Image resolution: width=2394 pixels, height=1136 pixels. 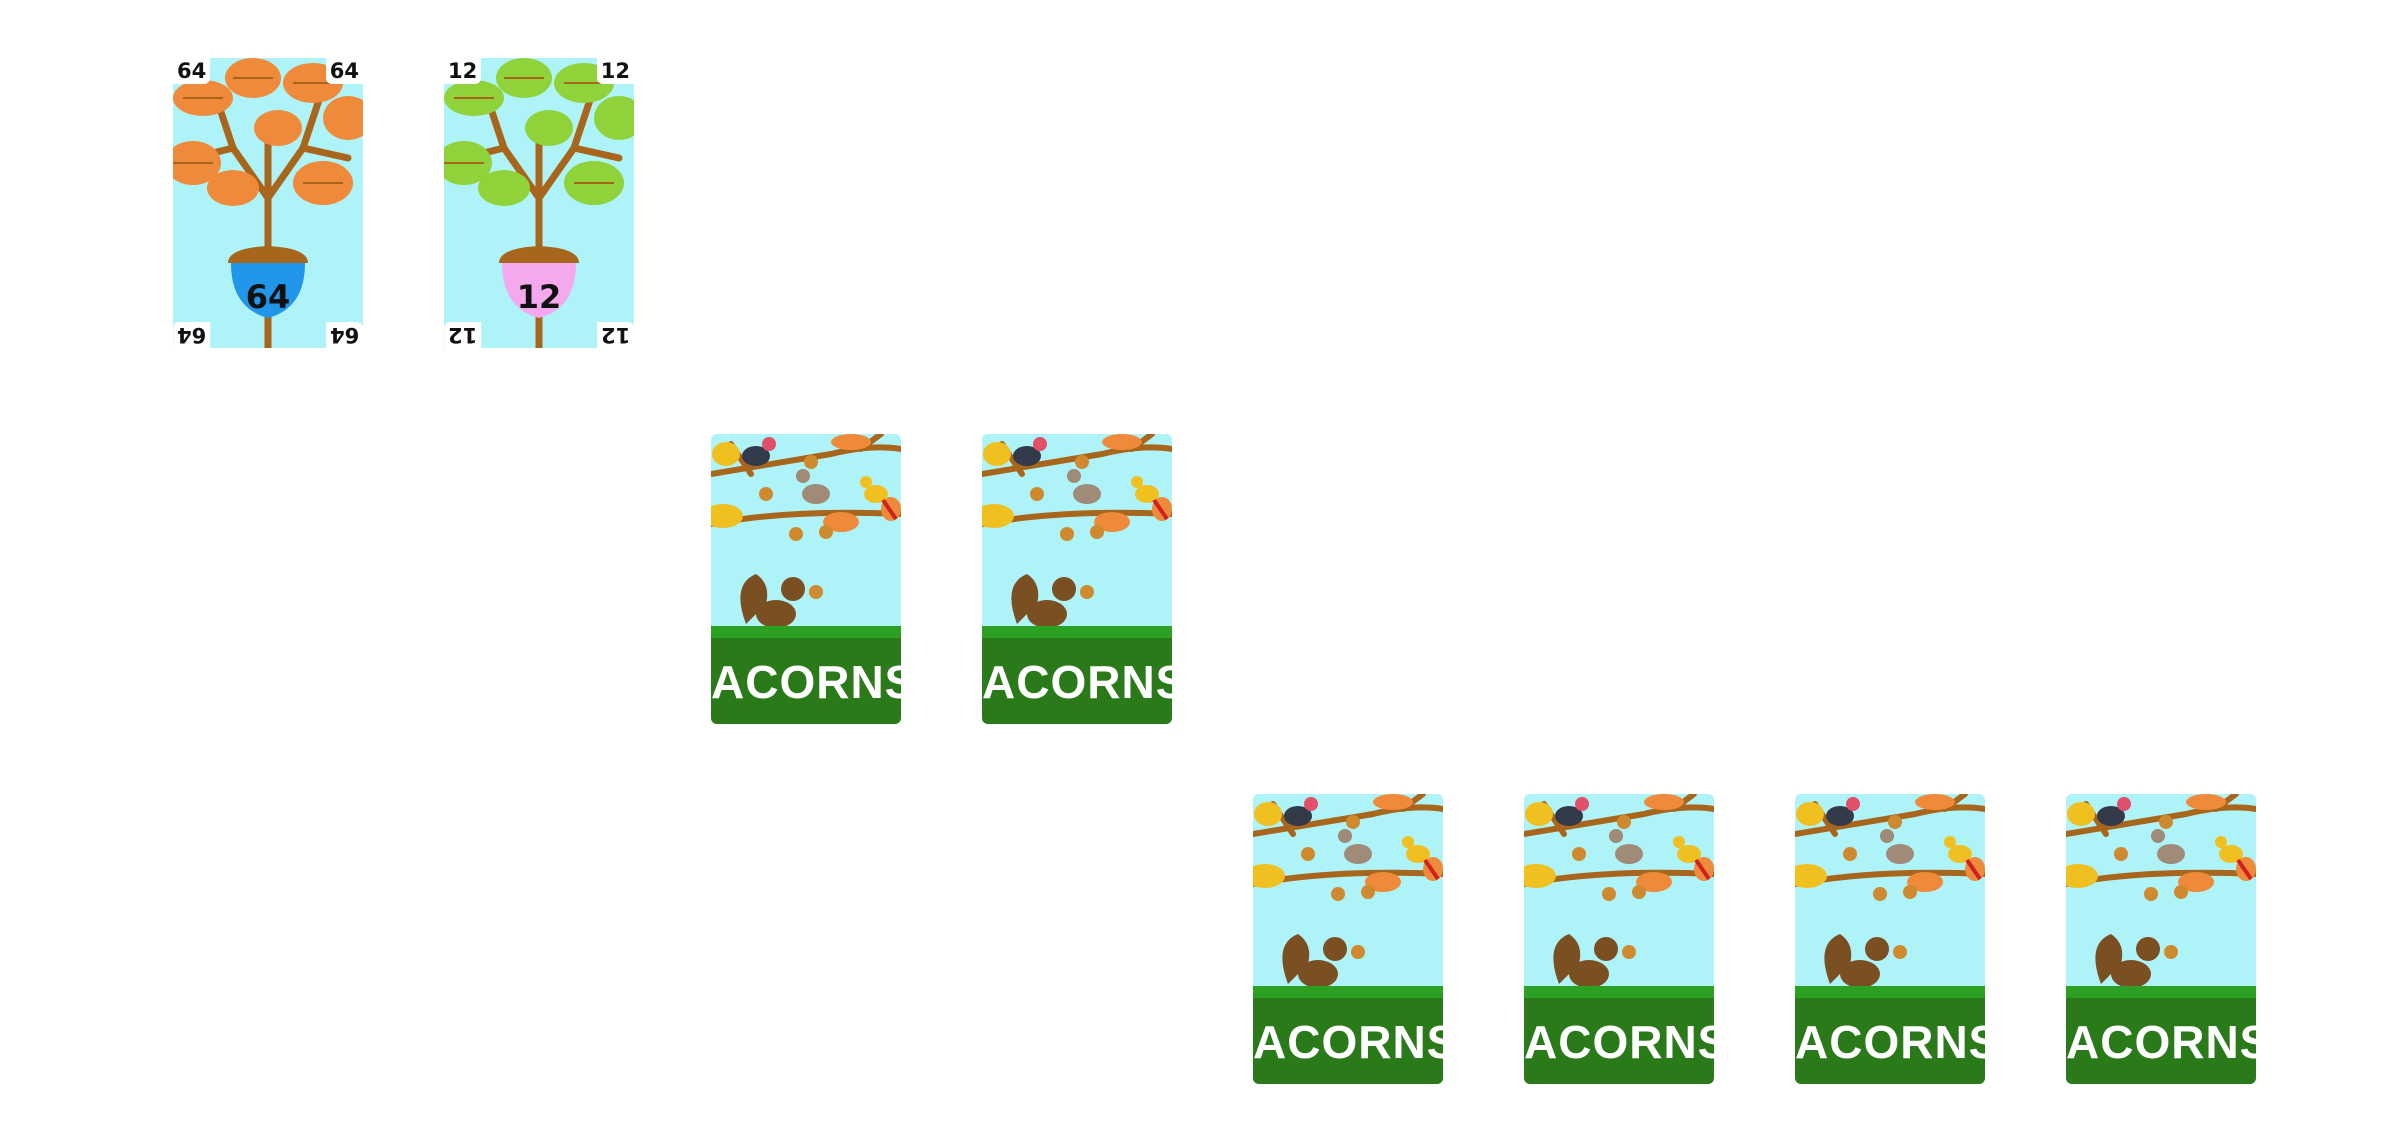 I want to click on card-12: 12 12 12 12 12, so click(x=539, y=203).